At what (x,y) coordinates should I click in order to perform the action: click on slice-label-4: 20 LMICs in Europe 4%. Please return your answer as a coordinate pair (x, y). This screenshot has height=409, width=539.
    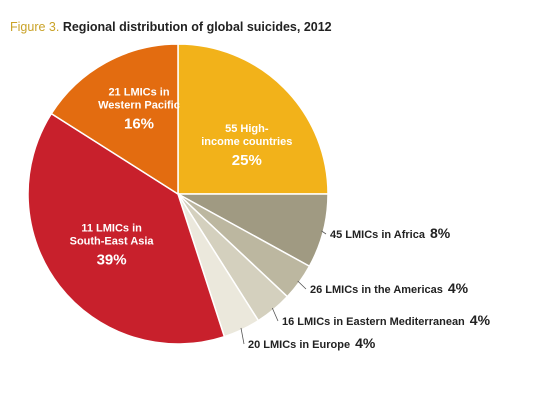
    Looking at the image, I should click on (312, 343).